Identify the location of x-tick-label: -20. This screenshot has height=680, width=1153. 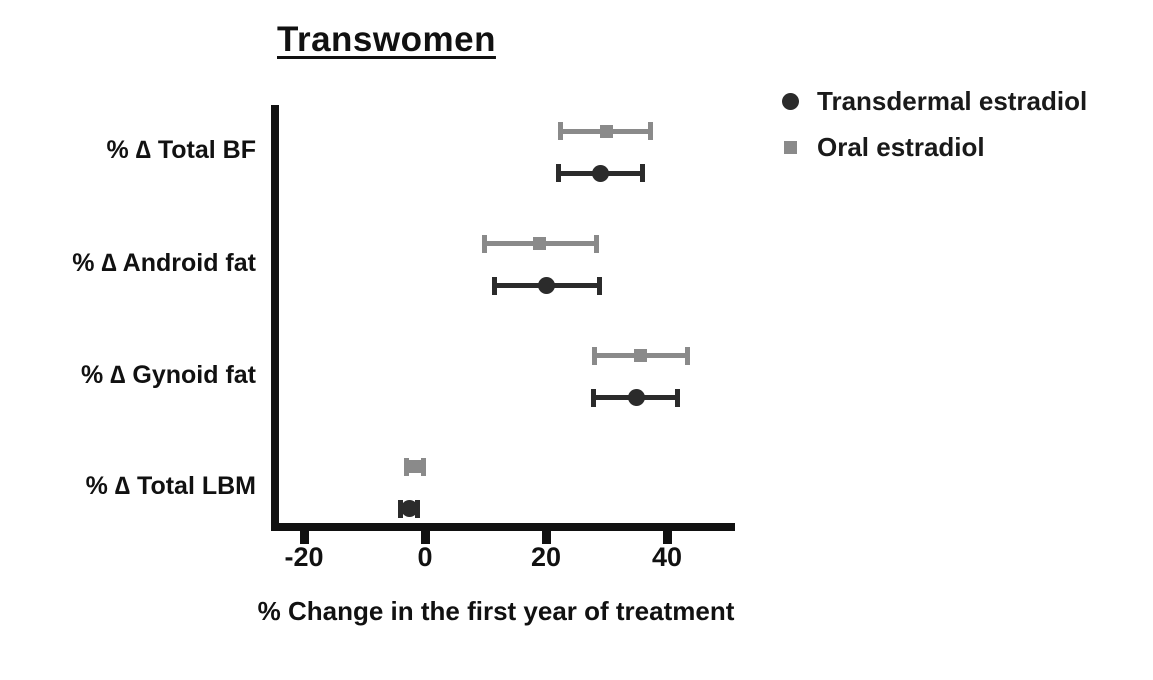
(304, 557).